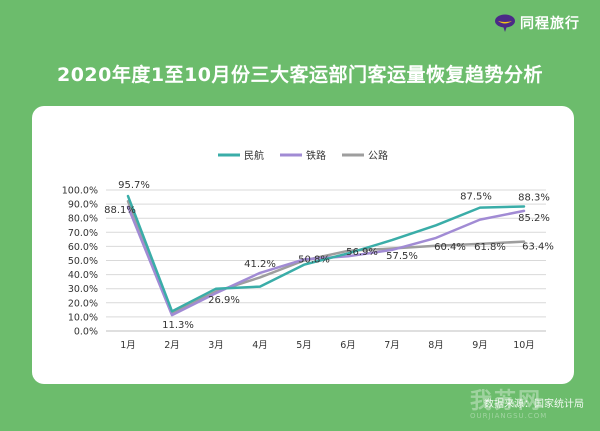  What do you see at coordinates (480, 345) in the screenshot?
I see `x-tick-label: 9月` at bounding box center [480, 345].